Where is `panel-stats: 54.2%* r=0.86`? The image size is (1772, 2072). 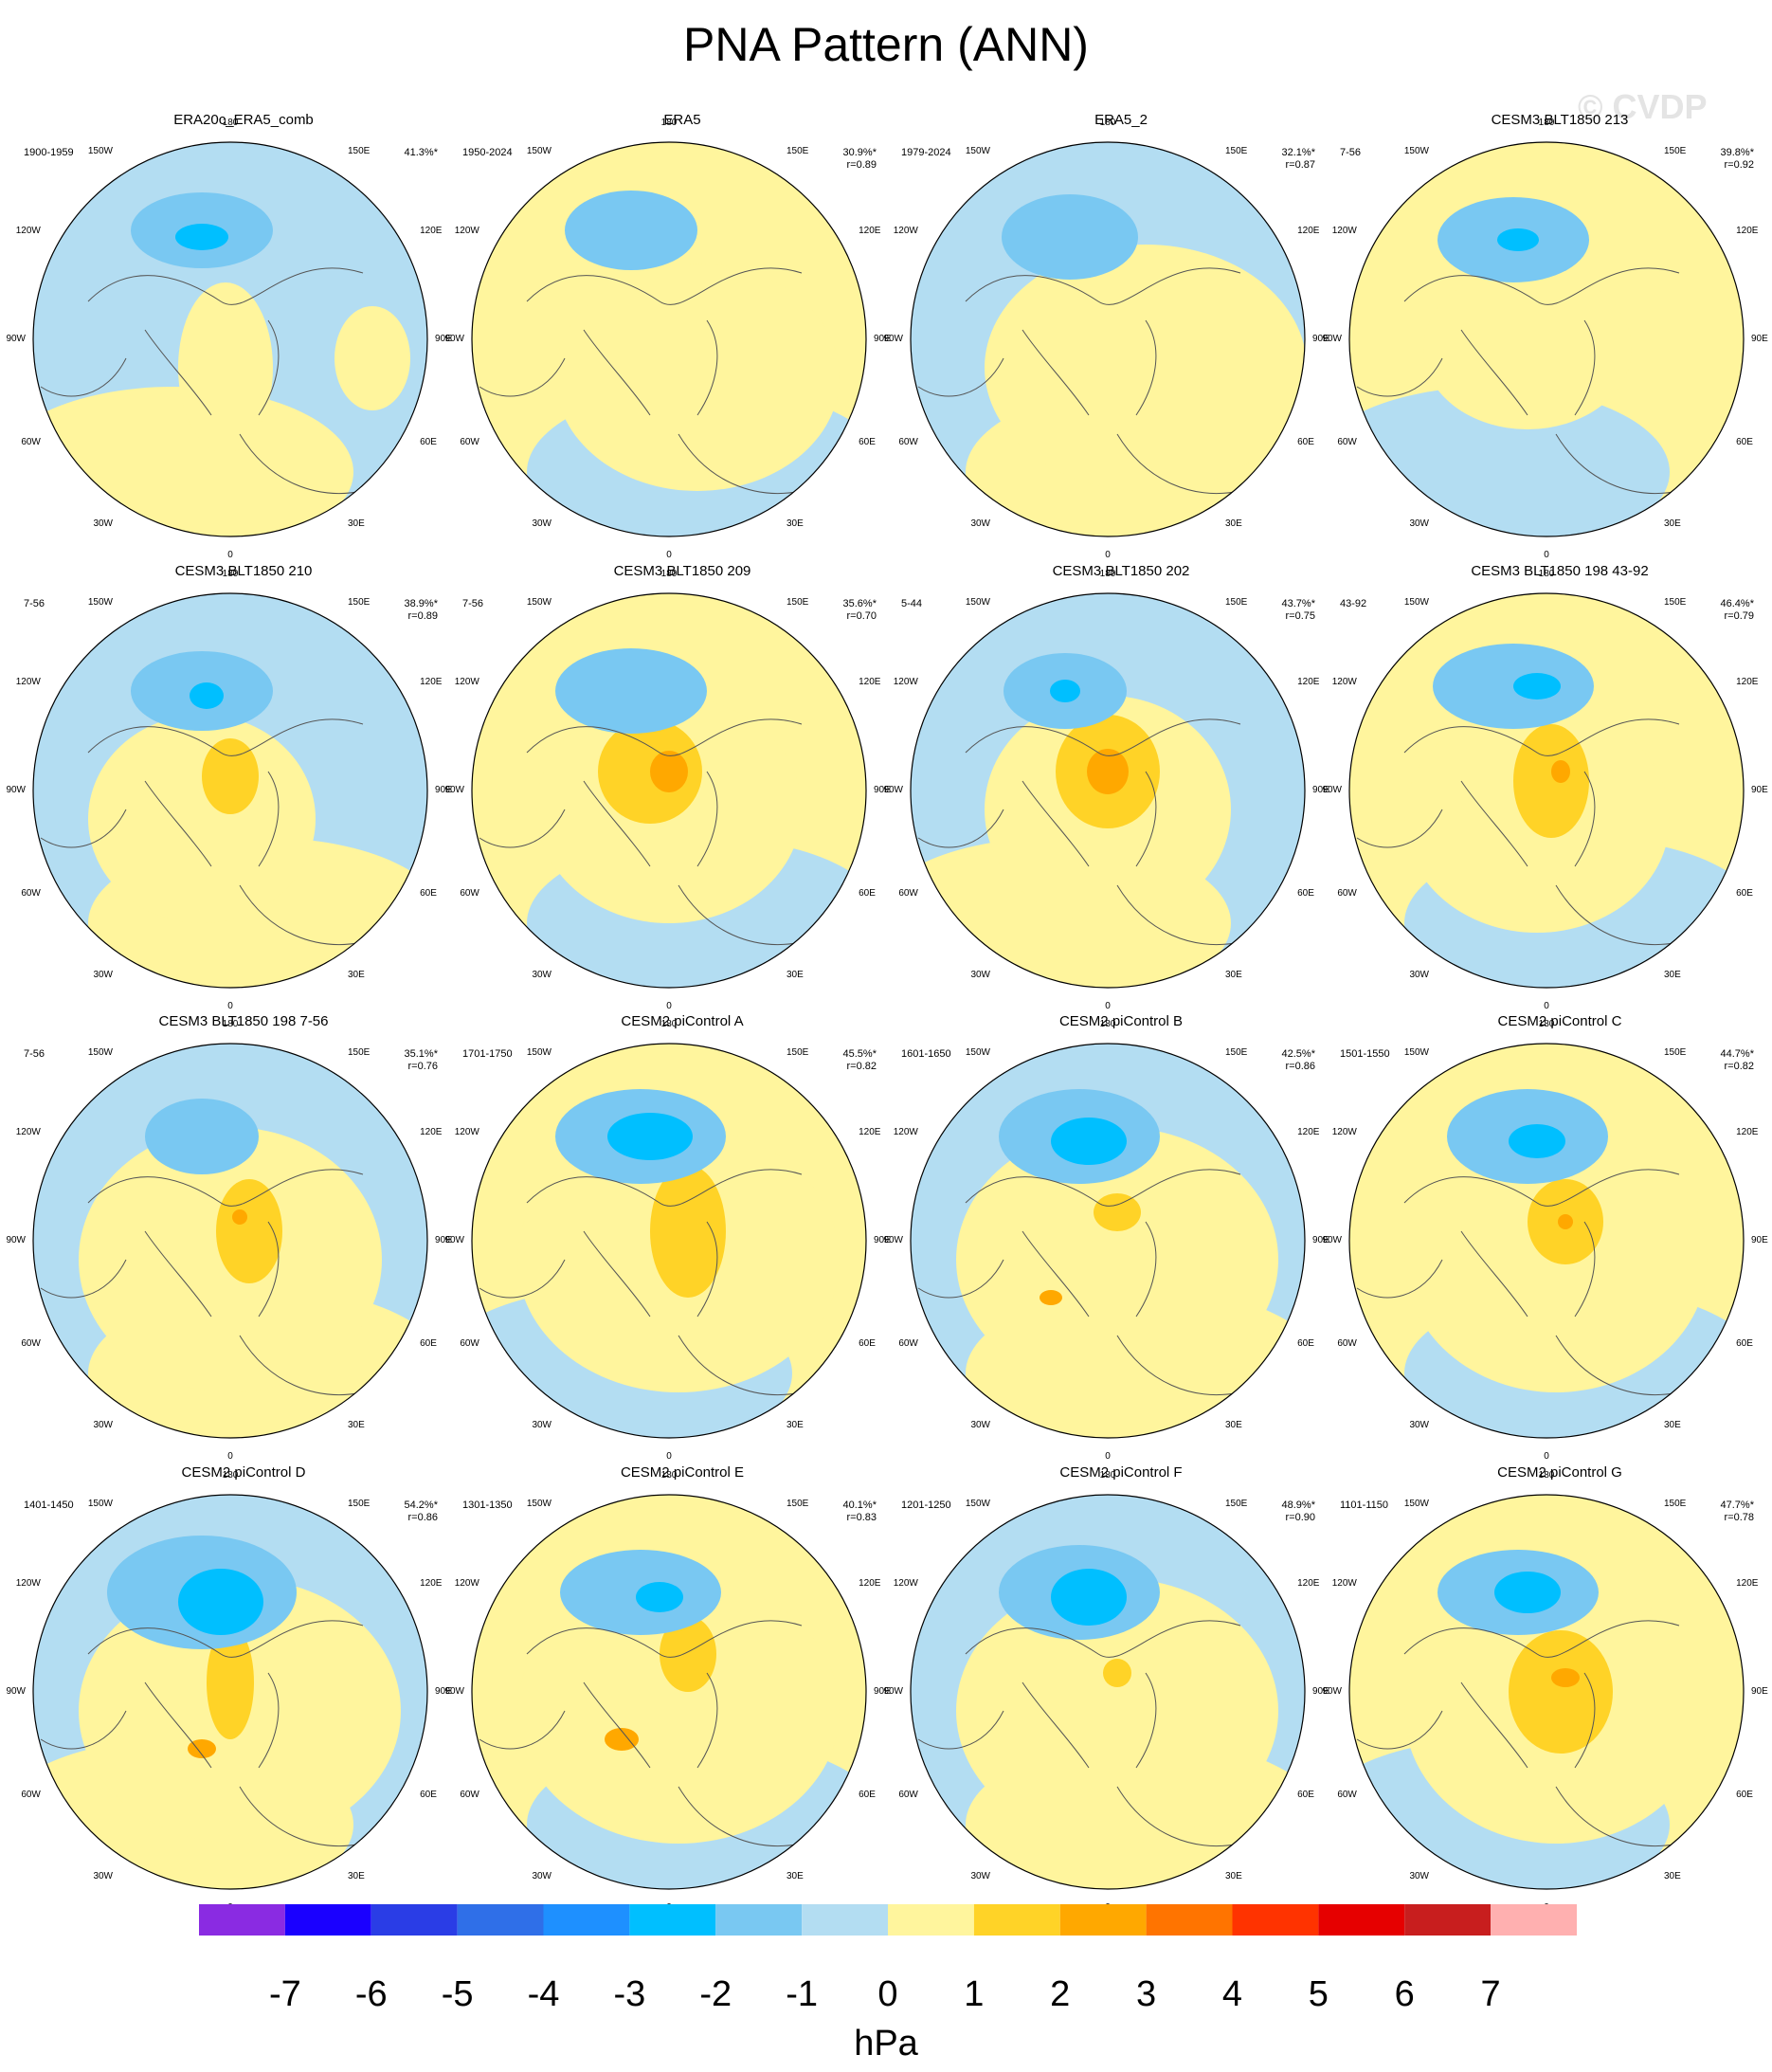
panel-stats: 54.2%* r=0.86 is located at coordinates (409, 1511).